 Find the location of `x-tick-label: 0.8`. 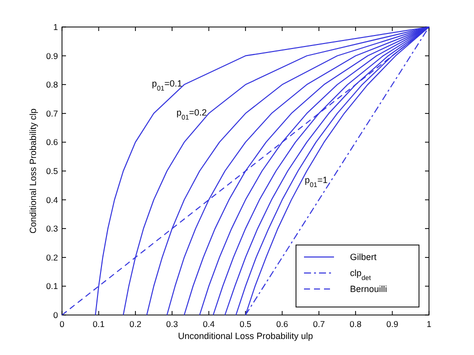

x-tick-label: 0.8 is located at coordinates (356, 324).